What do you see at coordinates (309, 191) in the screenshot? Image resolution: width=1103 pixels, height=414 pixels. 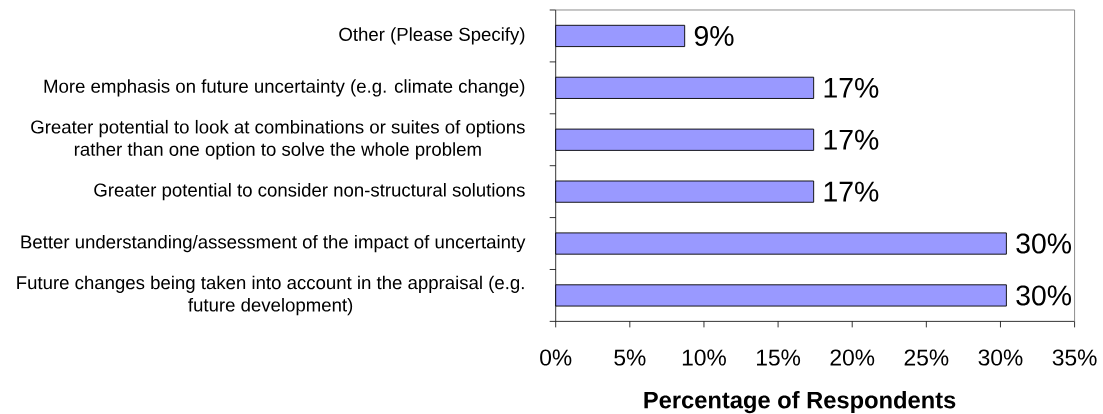 I see `y-tick-label: Greater potential to consider non-structural solutions` at bounding box center [309, 191].